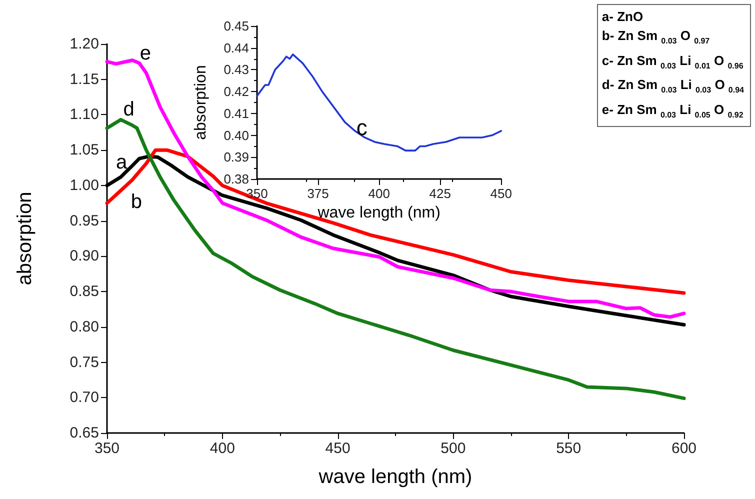  I want to click on y-tick-label: 0.90, so click(84, 256).